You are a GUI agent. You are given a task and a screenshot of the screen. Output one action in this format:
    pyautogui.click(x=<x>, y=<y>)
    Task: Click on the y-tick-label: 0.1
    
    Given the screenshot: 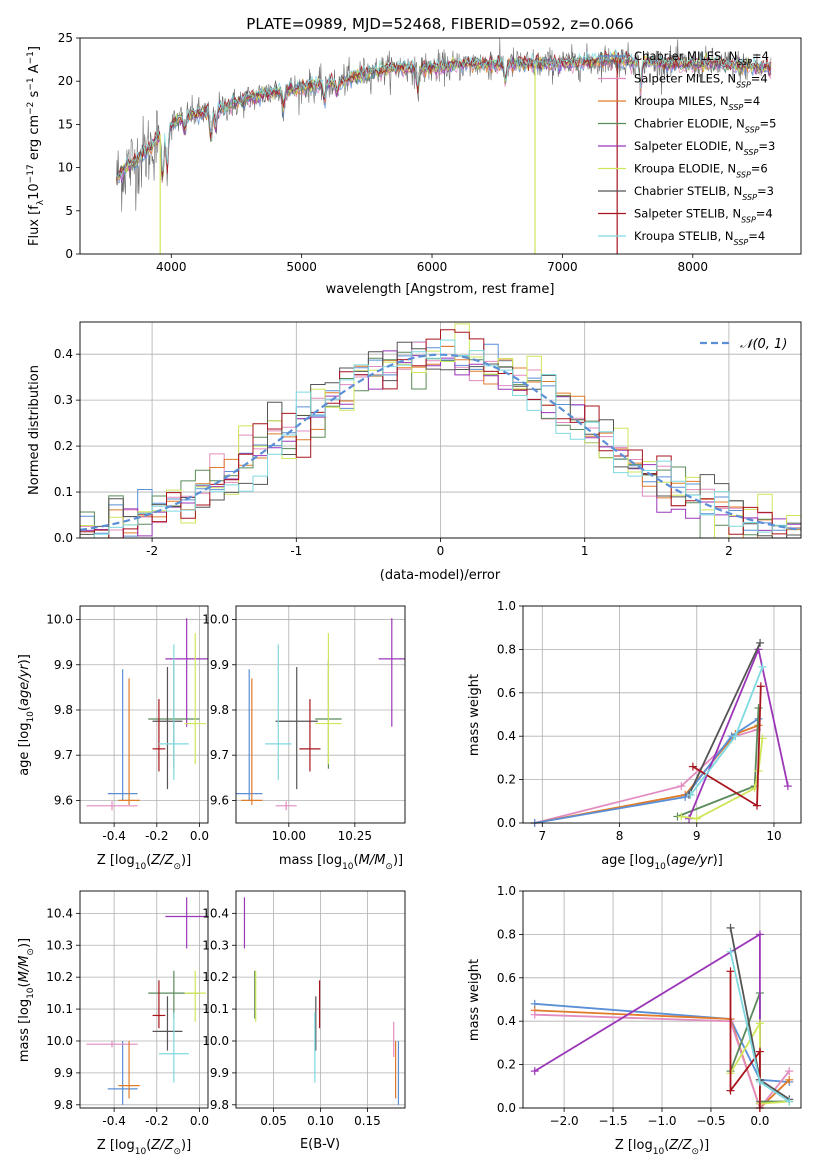 What is the action you would take?
    pyautogui.click(x=63, y=492)
    